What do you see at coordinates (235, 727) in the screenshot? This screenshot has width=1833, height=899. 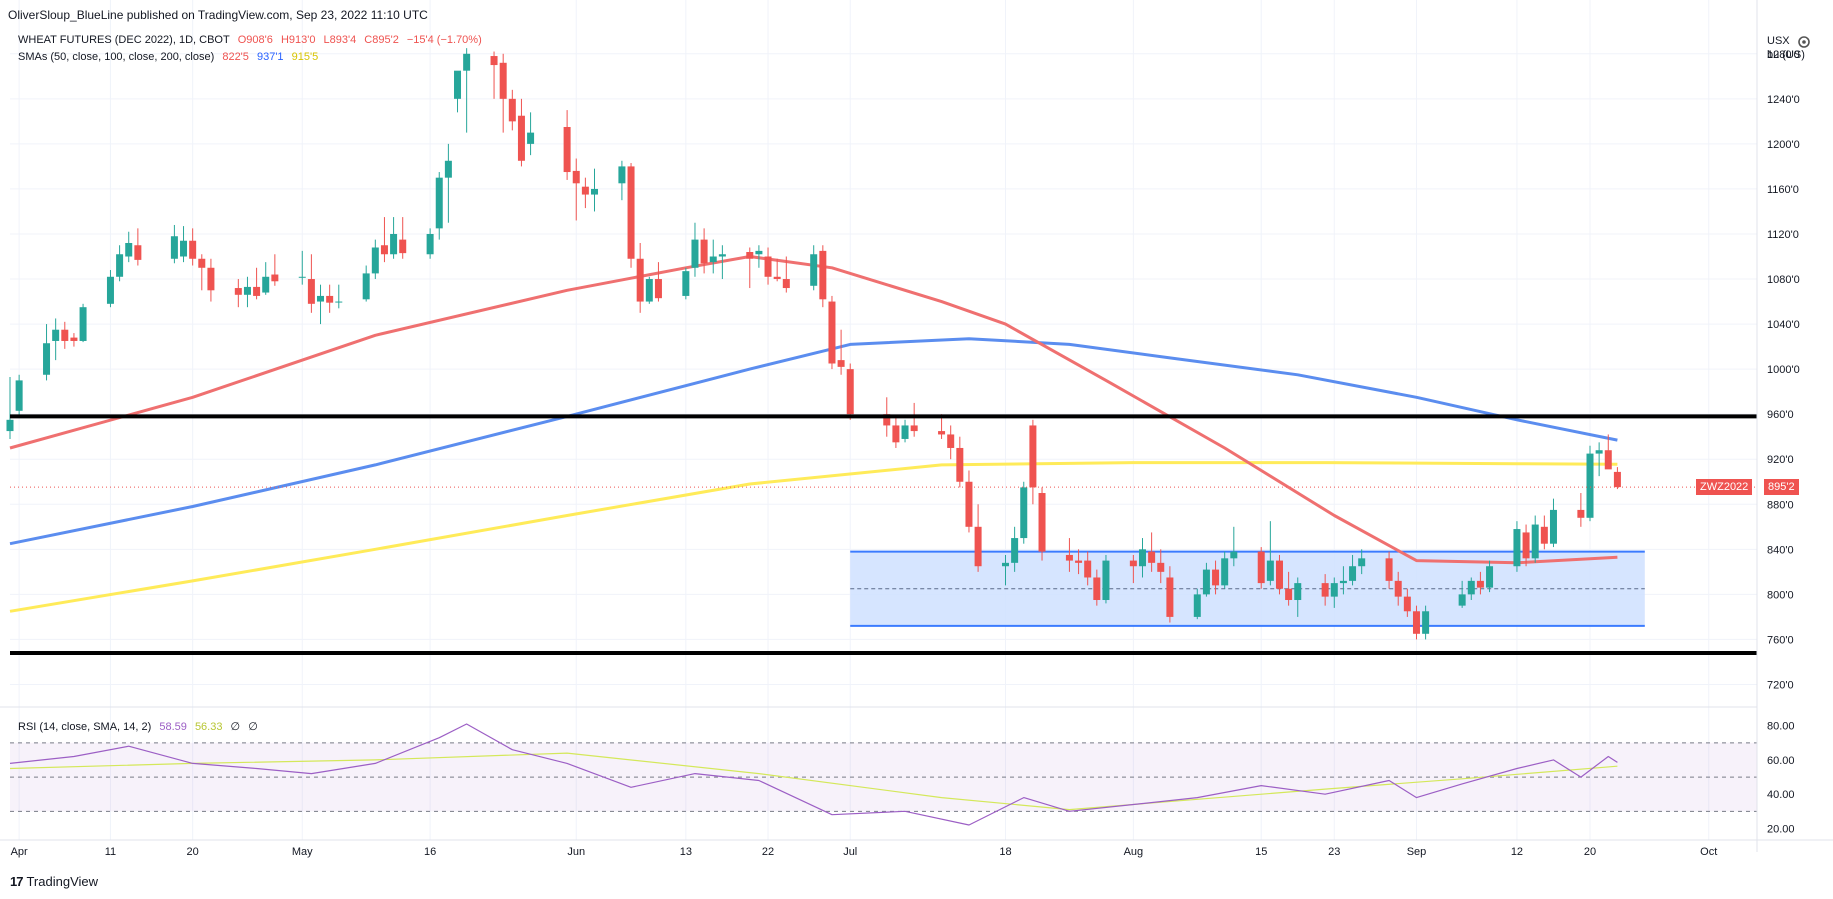 I see `rsi-empty-1: ∅` at bounding box center [235, 727].